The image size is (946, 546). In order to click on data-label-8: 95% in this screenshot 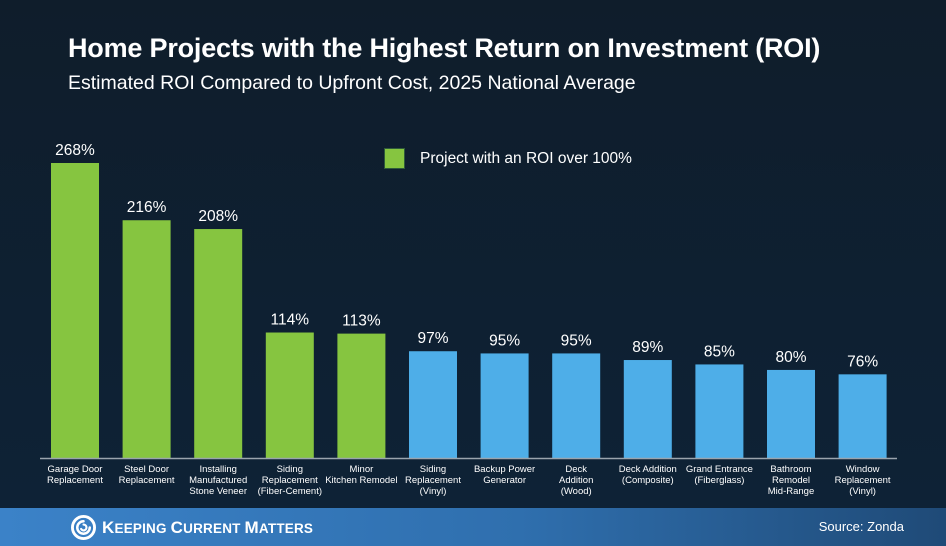, I will do `click(576, 340)`.